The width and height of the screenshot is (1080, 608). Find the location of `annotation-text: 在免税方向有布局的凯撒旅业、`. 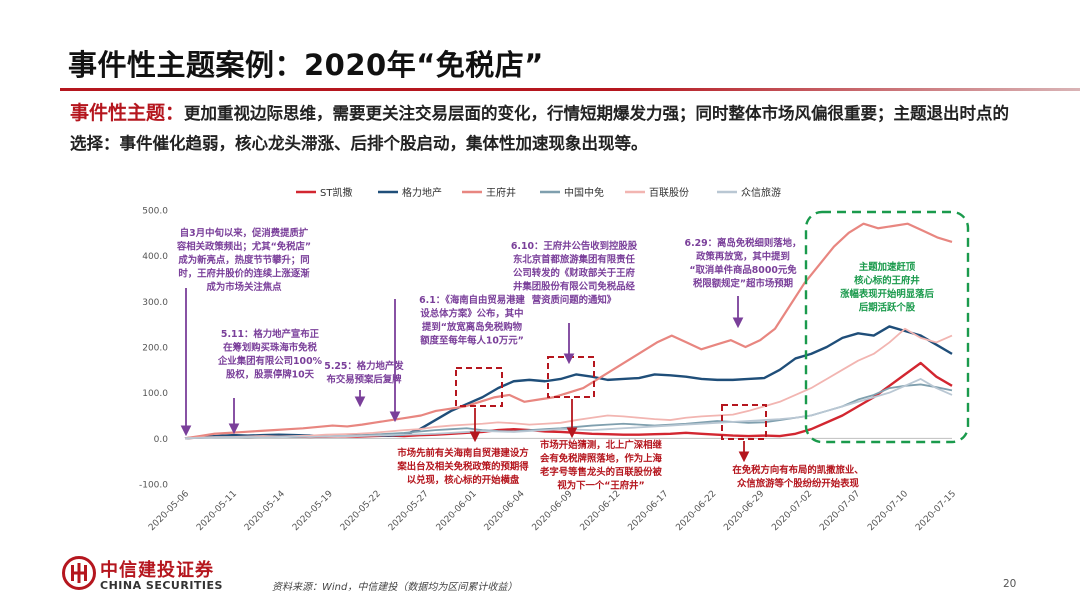

annotation-text: 在免税方向有布局的凯撒旅业、 is located at coordinates (797, 470).